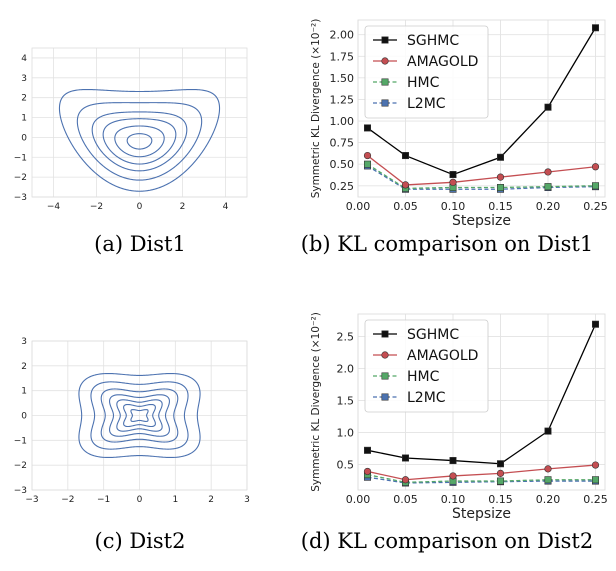  I want to click on y-tick-label: 0.5, so click(346, 464).